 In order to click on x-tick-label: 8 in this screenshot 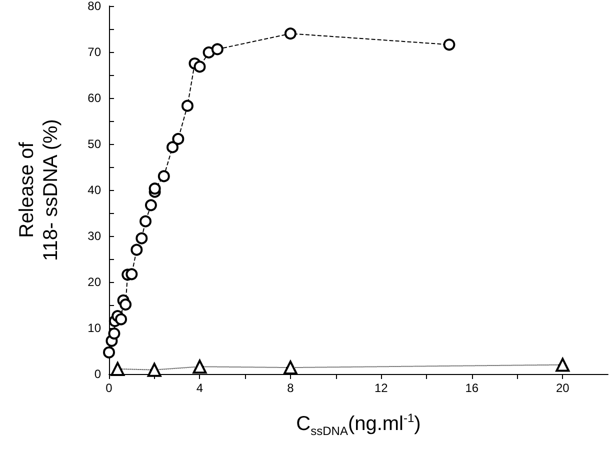, I will do `click(290, 388)`.